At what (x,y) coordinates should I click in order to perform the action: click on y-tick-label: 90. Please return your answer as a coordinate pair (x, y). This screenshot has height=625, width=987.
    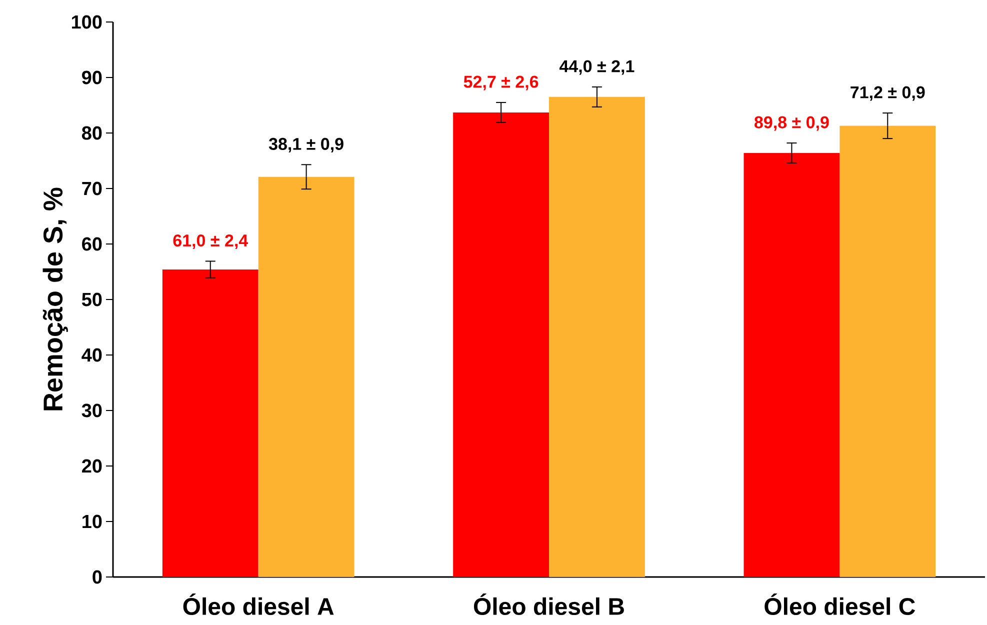
    Looking at the image, I should click on (92, 77).